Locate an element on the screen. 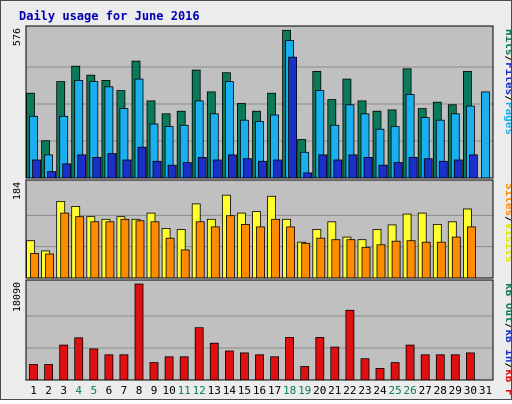  legend-visits: Visits is located at coordinates (507, 243).